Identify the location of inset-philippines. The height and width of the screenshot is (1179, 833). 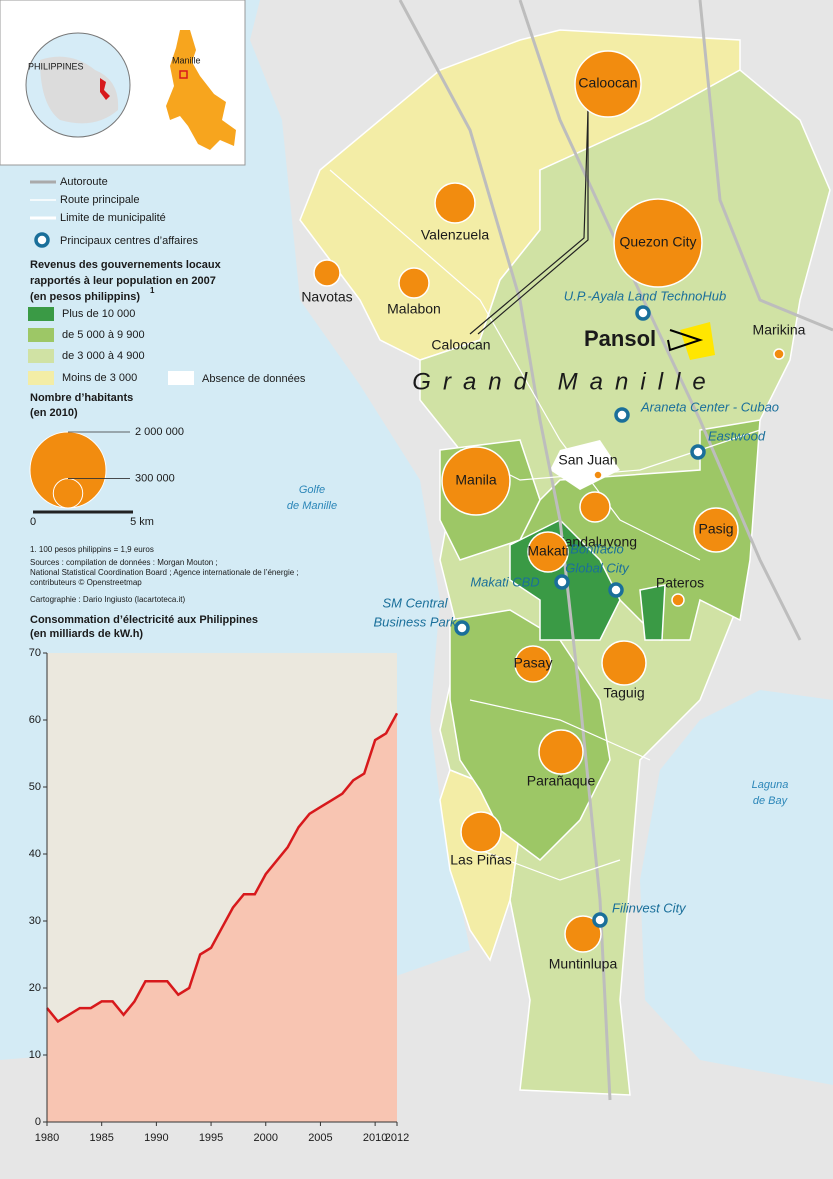
(201, 90).